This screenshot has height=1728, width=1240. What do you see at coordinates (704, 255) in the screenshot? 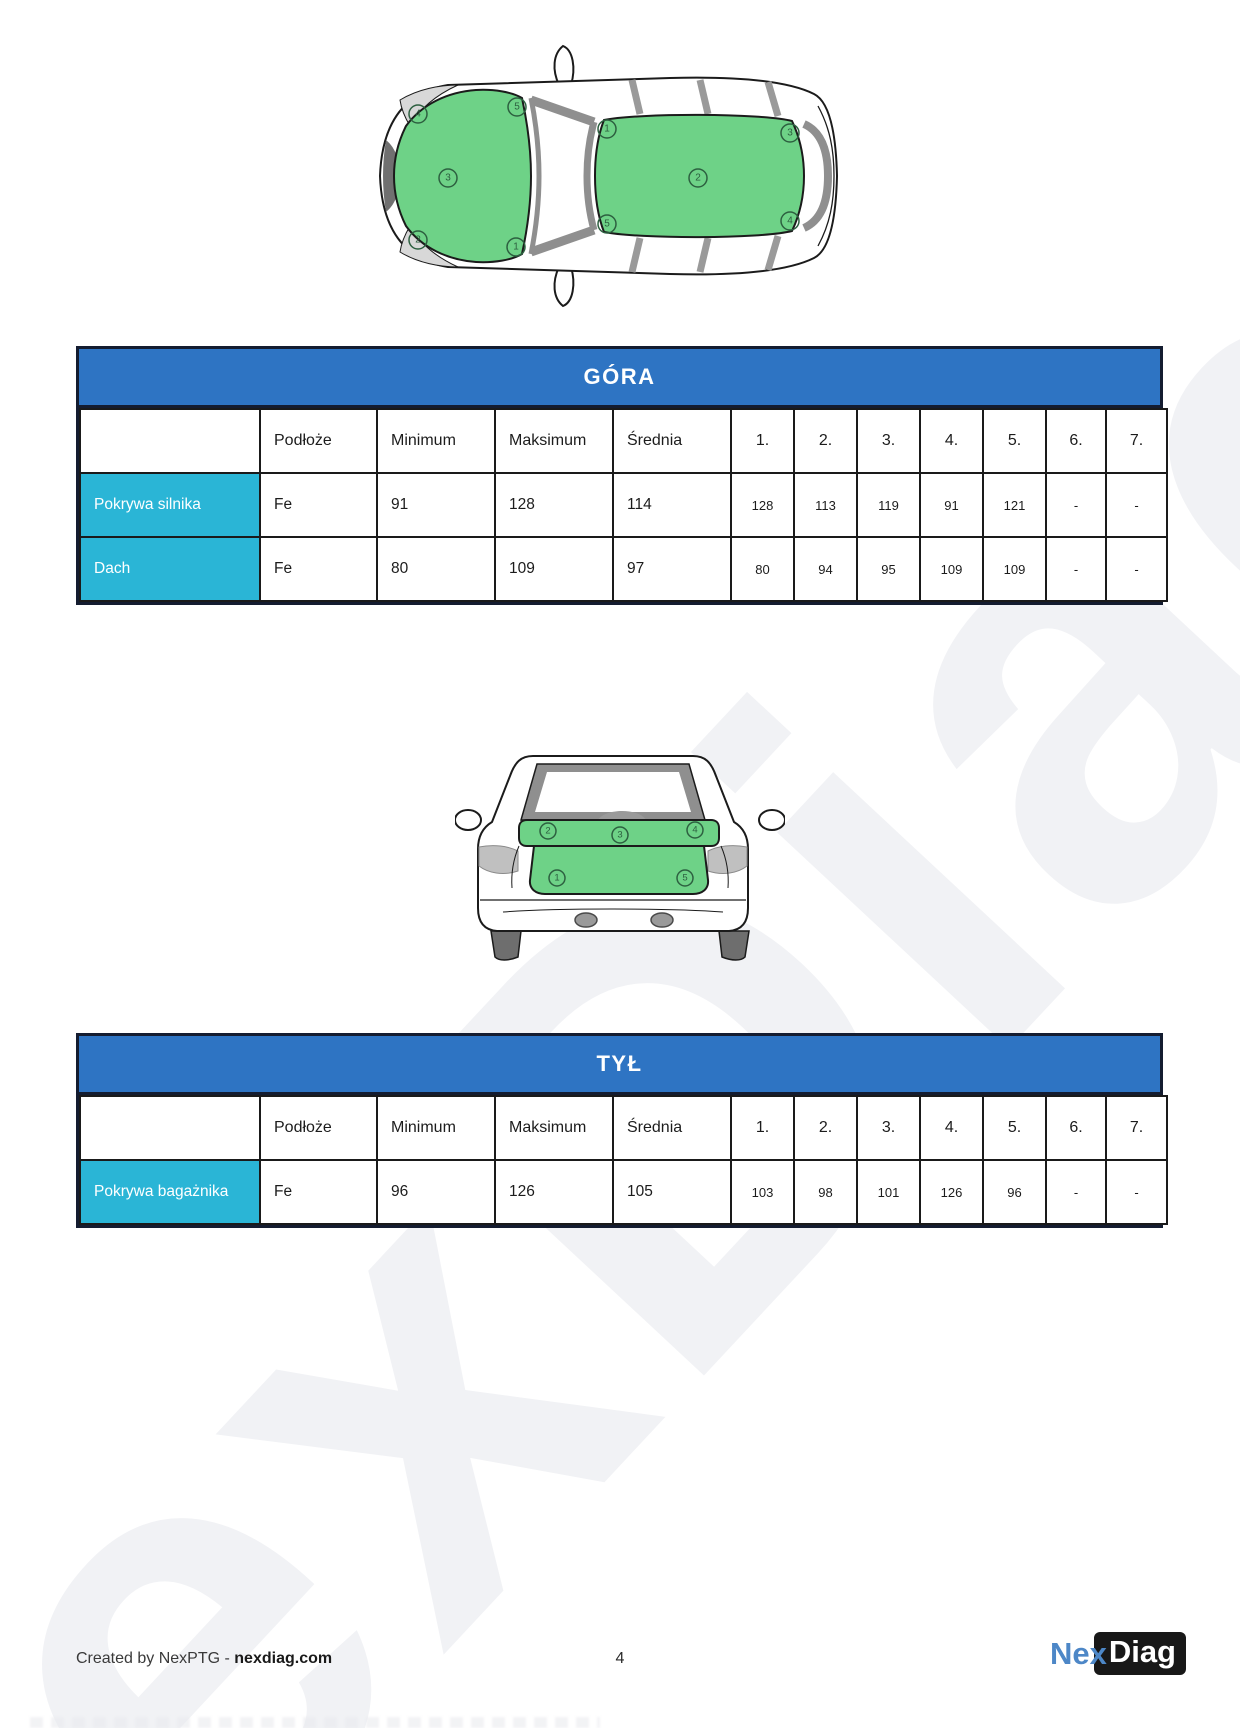
I see `c-pillar-bottom` at bounding box center [704, 255].